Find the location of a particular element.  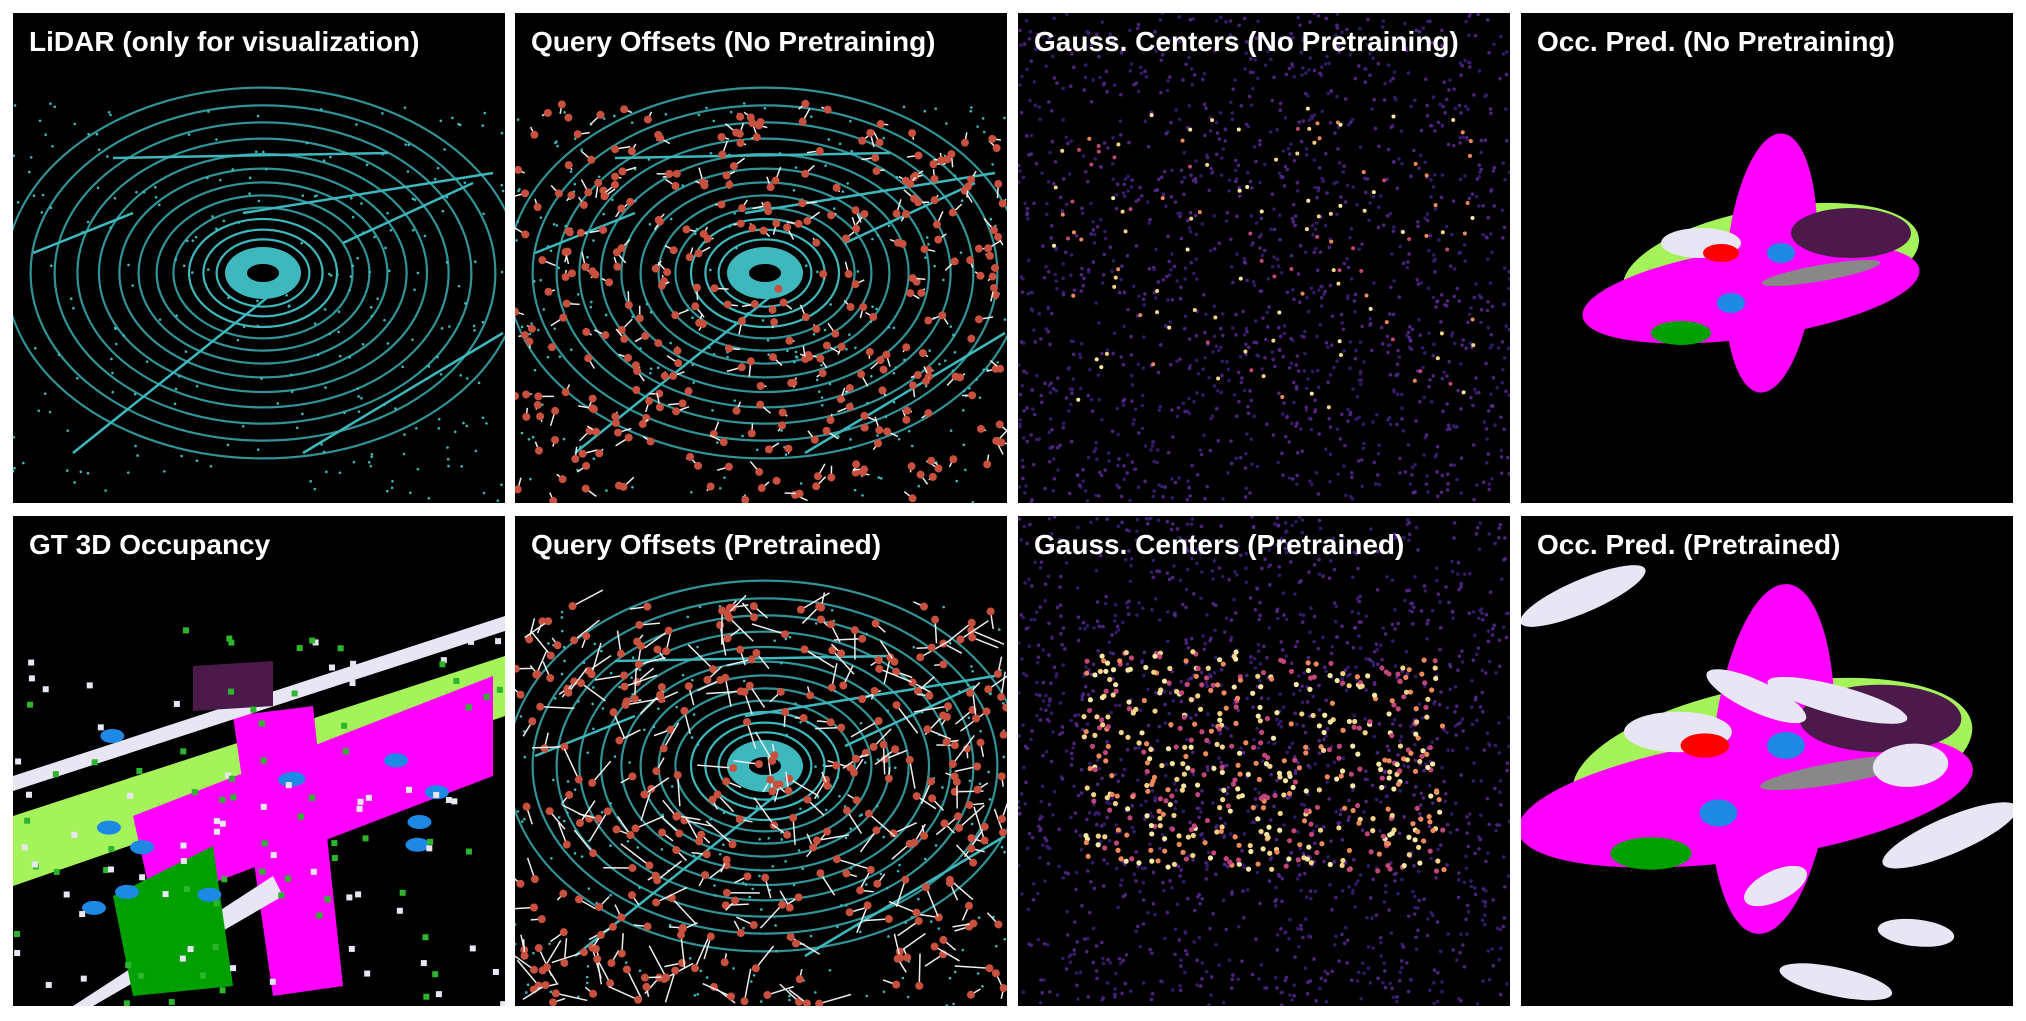

panel: Query Offsets (Pretrained) is located at coordinates (761, 761).